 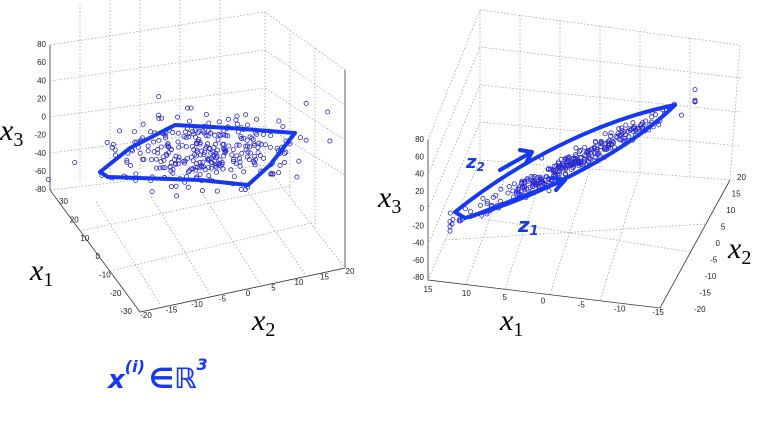 I want to click on tick-label: -20, so click(x=146, y=315).